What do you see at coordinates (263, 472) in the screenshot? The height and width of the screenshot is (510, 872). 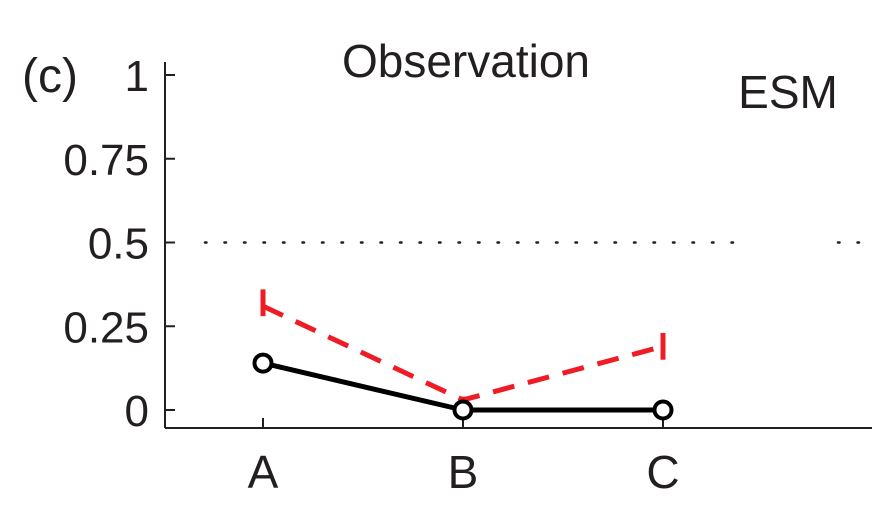 I see `x-tick-label: A` at bounding box center [263, 472].